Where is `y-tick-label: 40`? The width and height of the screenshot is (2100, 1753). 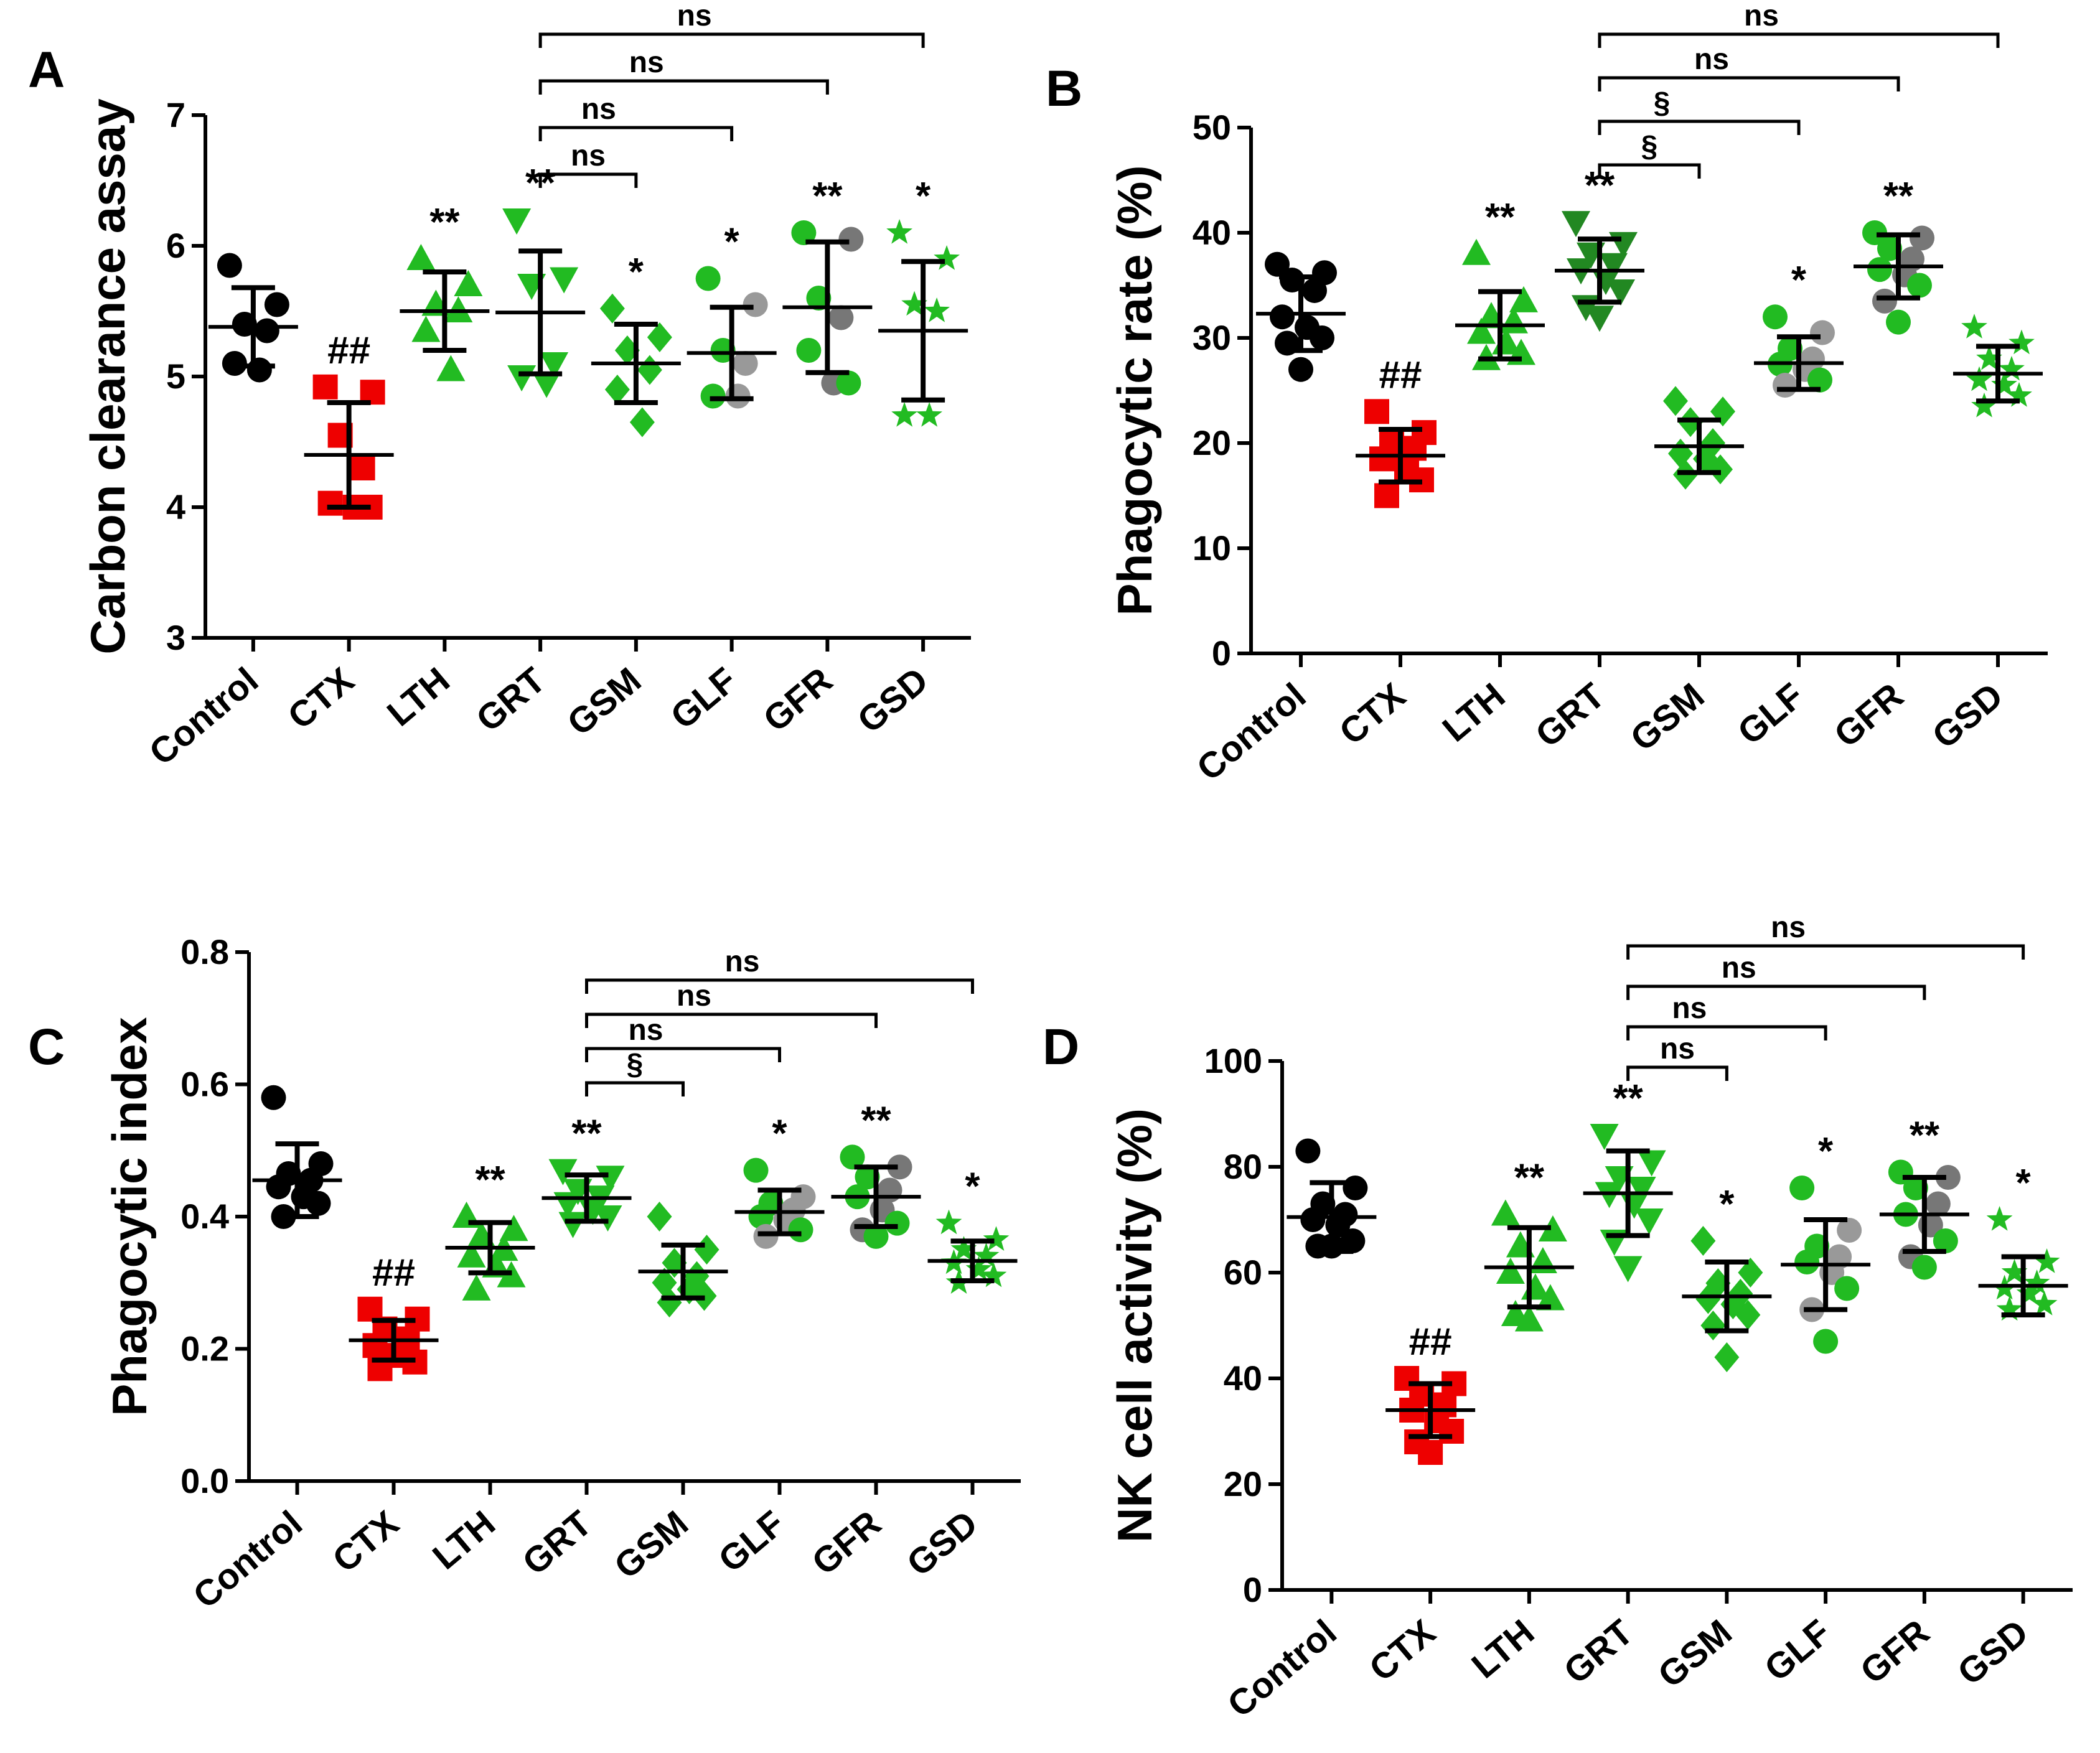 y-tick-label: 40 is located at coordinates (1243, 1378).